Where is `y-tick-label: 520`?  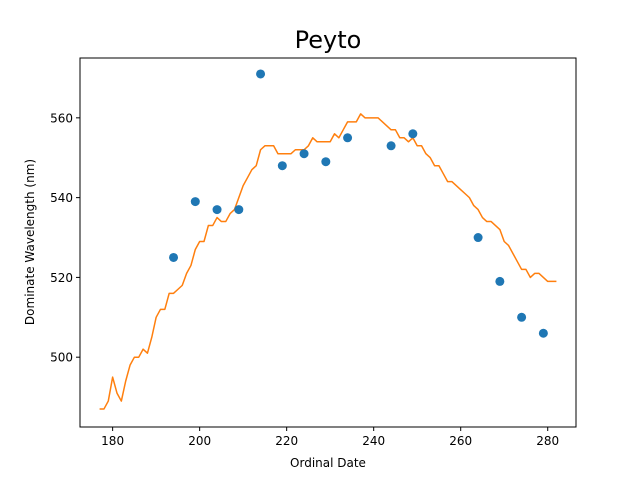
y-tick-label: 520 is located at coordinates (61, 278).